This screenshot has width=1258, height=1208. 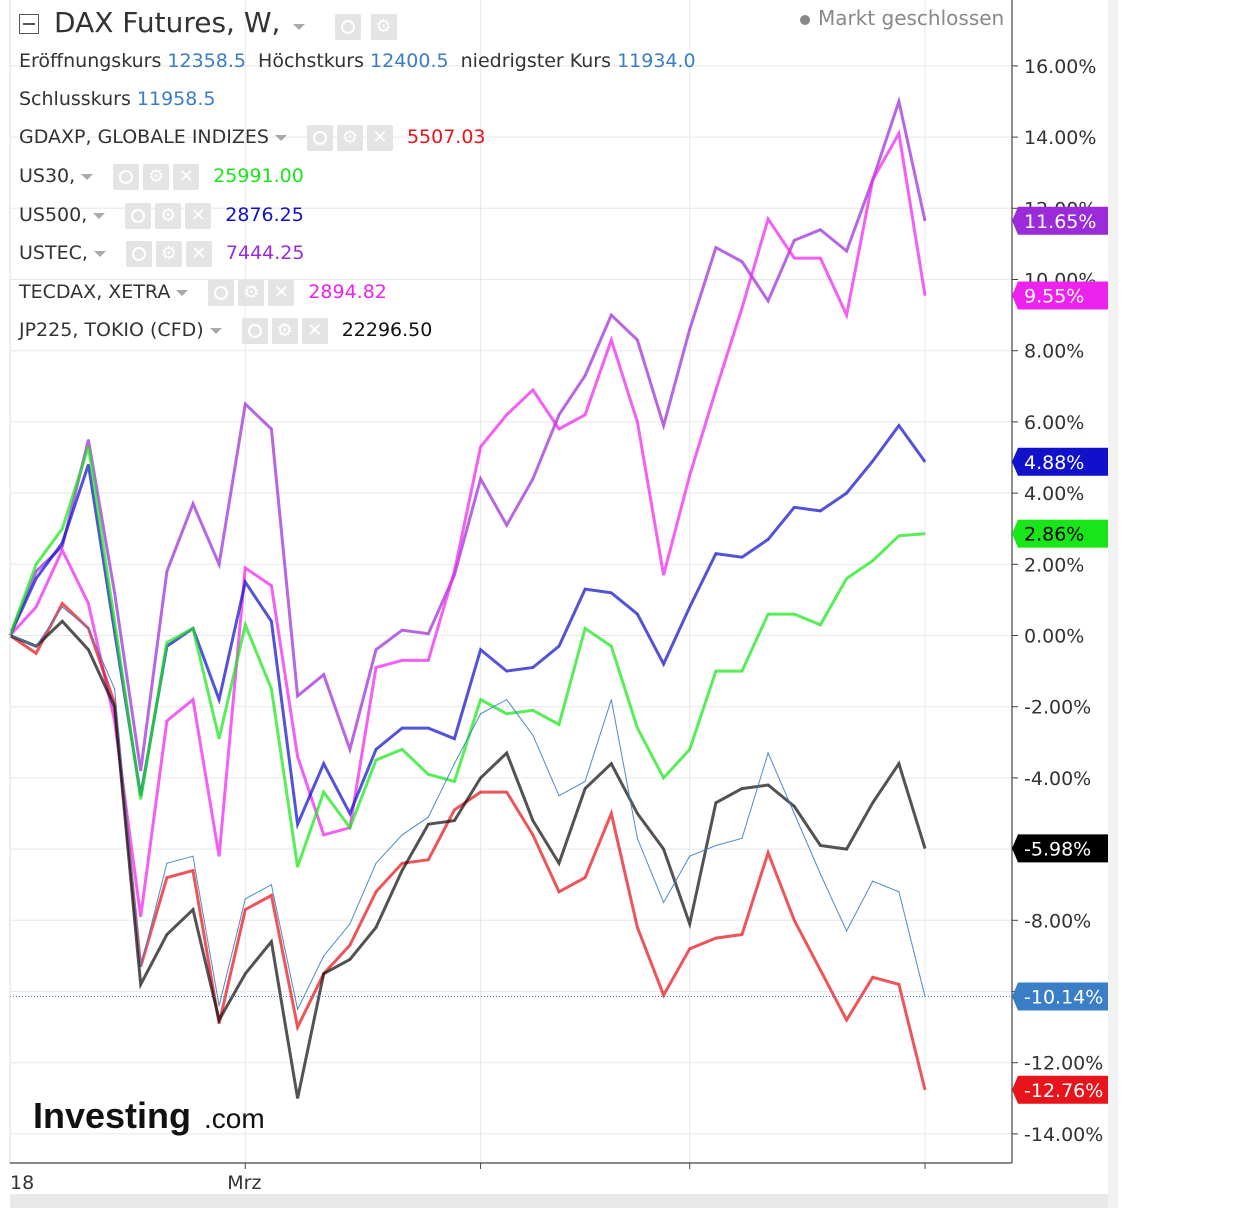 What do you see at coordinates (387, 330) in the screenshot?
I see `legend-item-value: 22296.50` at bounding box center [387, 330].